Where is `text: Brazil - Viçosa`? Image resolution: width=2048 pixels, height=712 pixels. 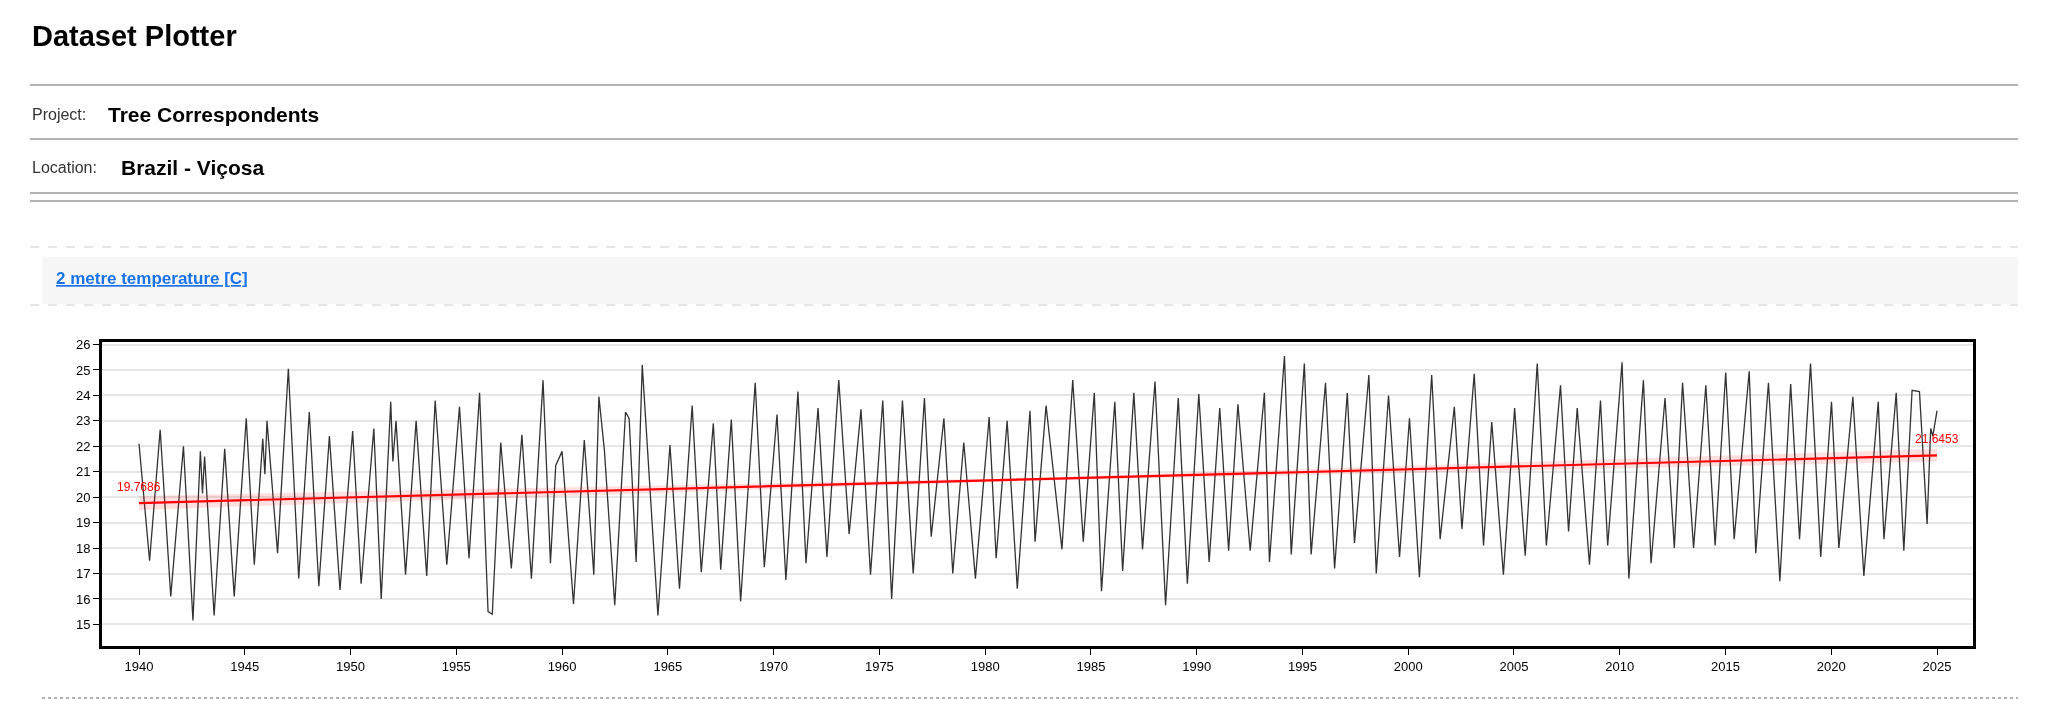
text: Brazil - Viçosa is located at coordinates (193, 167).